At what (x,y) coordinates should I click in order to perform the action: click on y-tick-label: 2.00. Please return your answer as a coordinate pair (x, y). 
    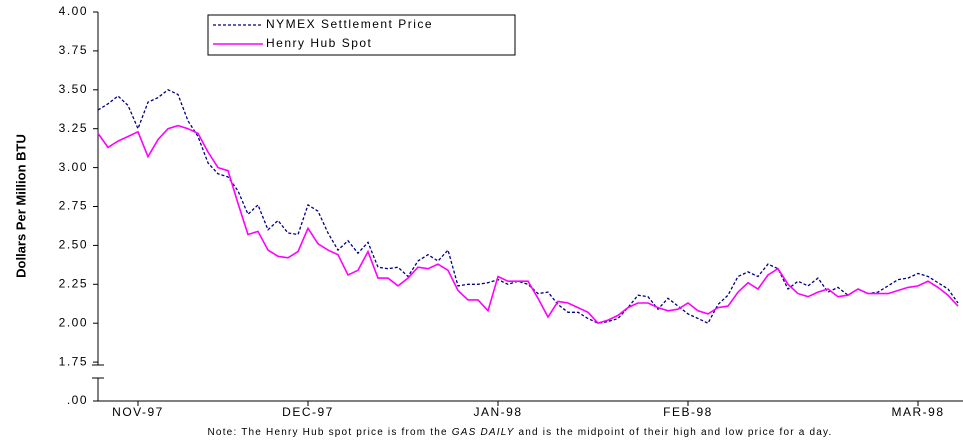
    Looking at the image, I should click on (73, 322).